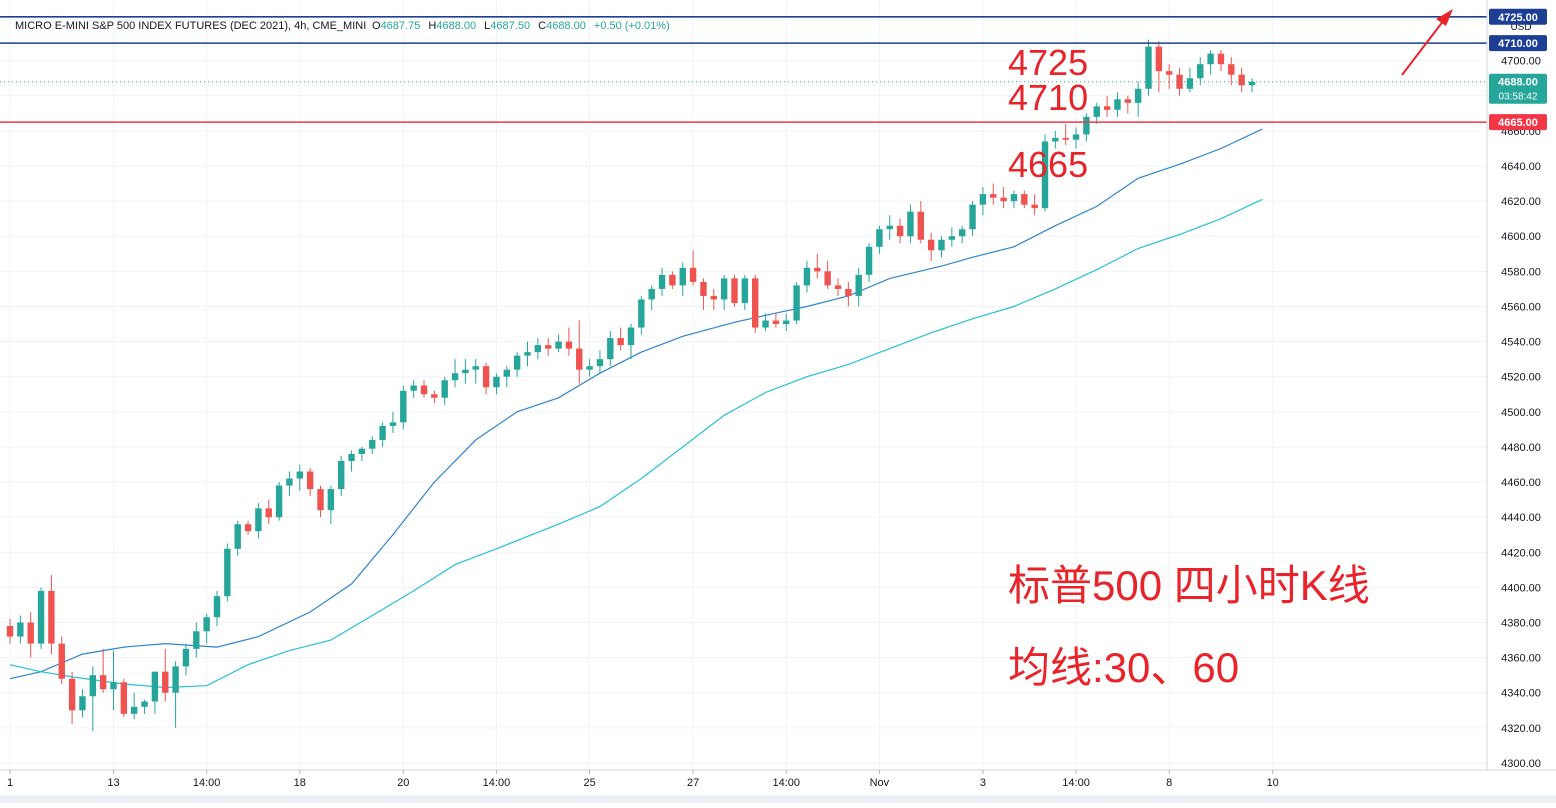 The height and width of the screenshot is (808, 1556). I want to click on price-levels, so click(743, 69).